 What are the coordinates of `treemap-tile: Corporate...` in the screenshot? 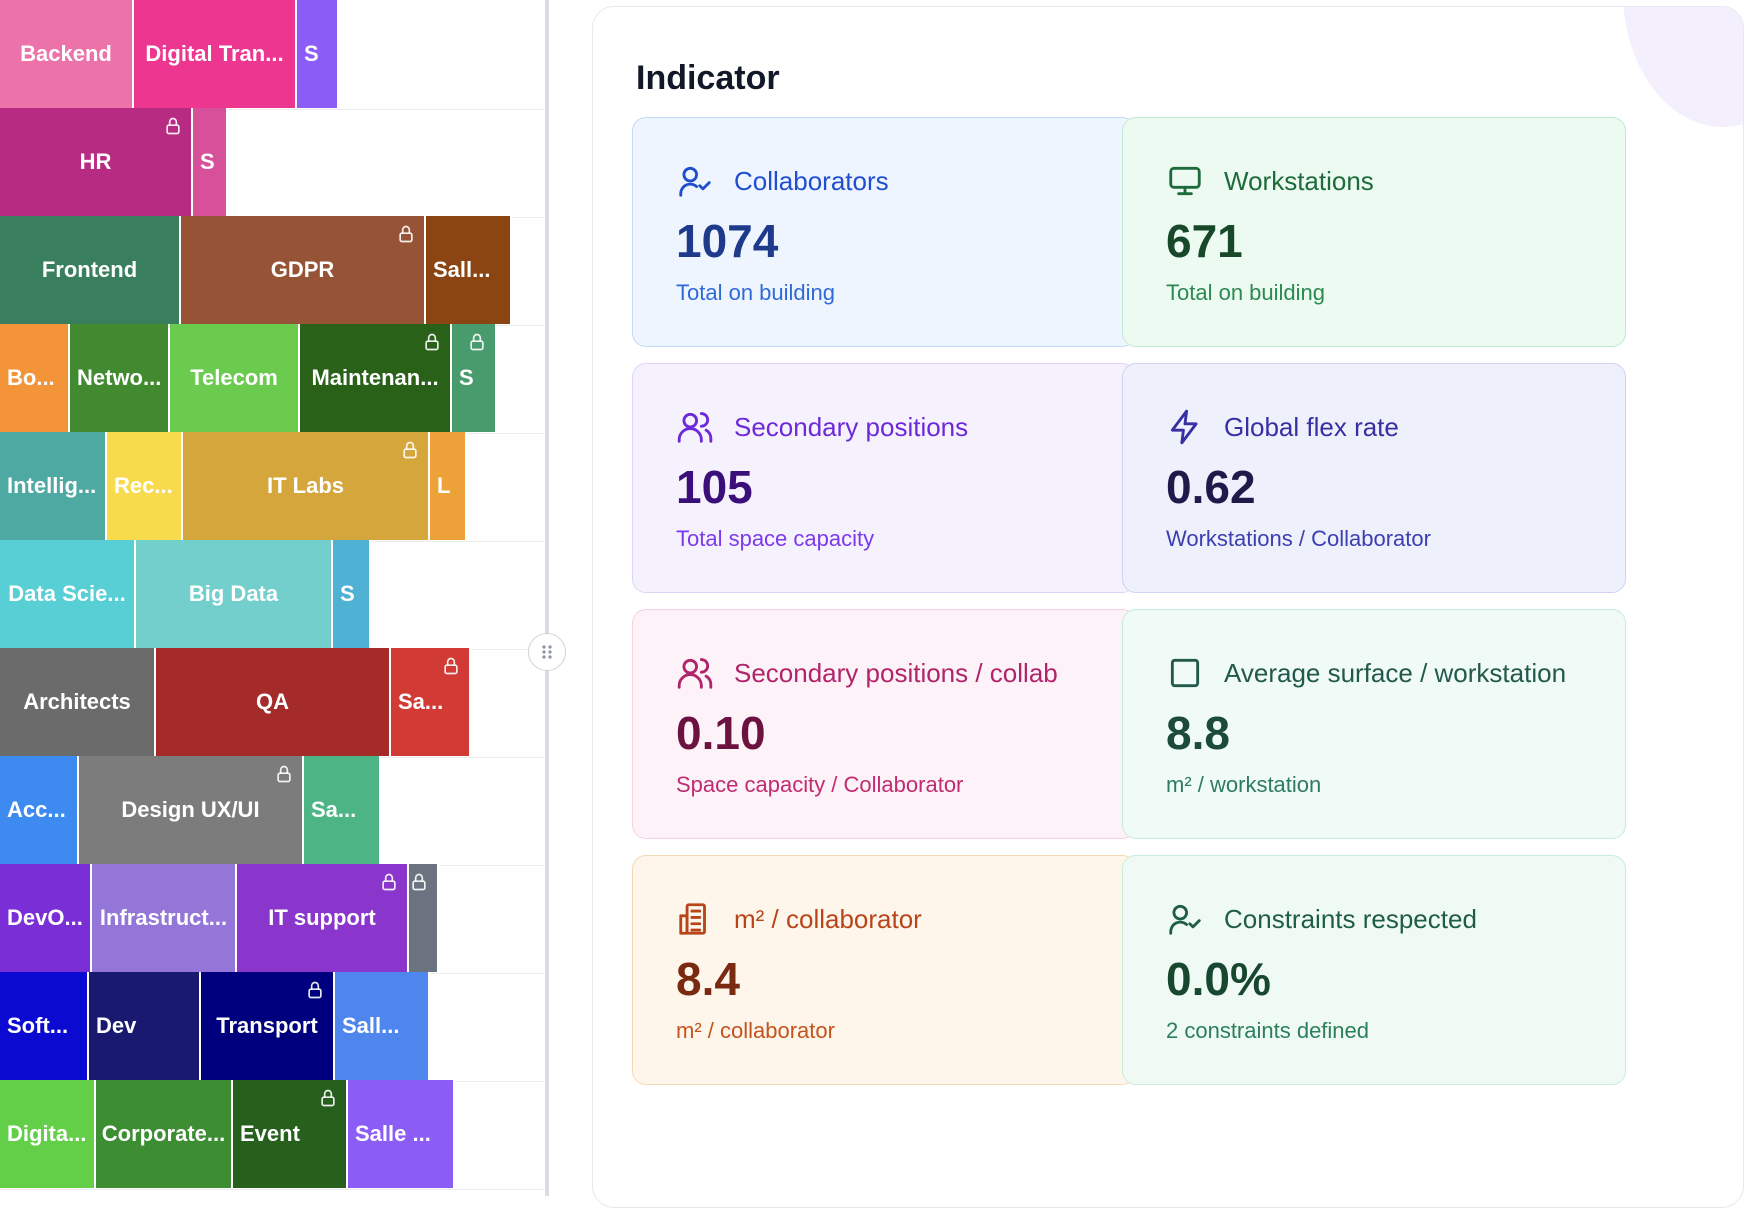 It's located at (164, 1134).